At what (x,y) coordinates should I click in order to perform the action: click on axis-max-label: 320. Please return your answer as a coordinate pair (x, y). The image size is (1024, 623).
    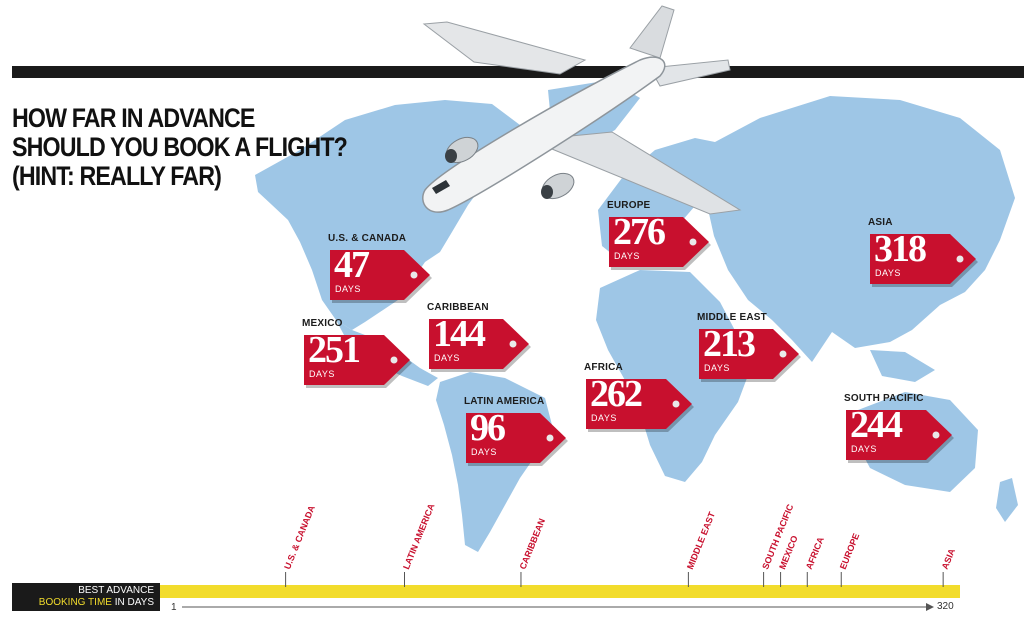
    Looking at the image, I should click on (945, 606).